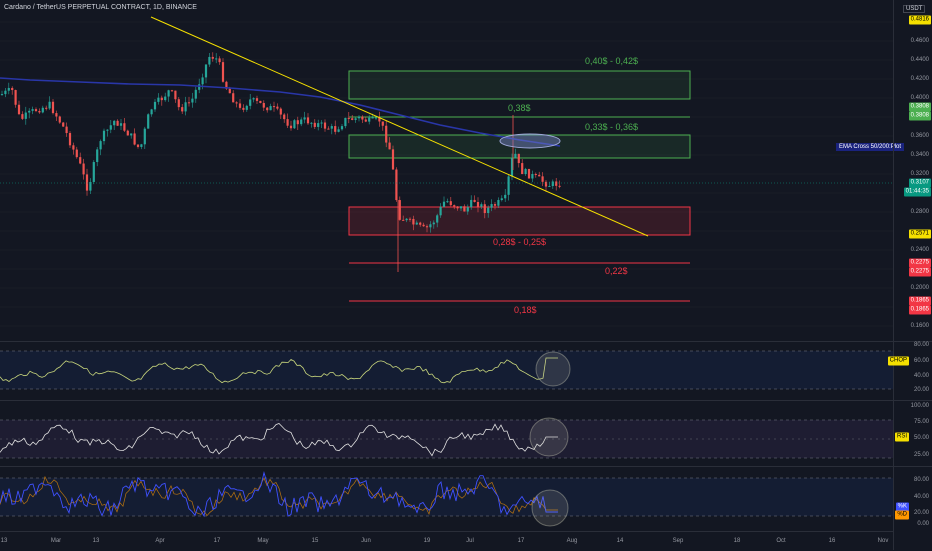 This screenshot has width=932, height=551. Describe the element at coordinates (549, 437) in the screenshot. I see `rsi-highlight` at that location.